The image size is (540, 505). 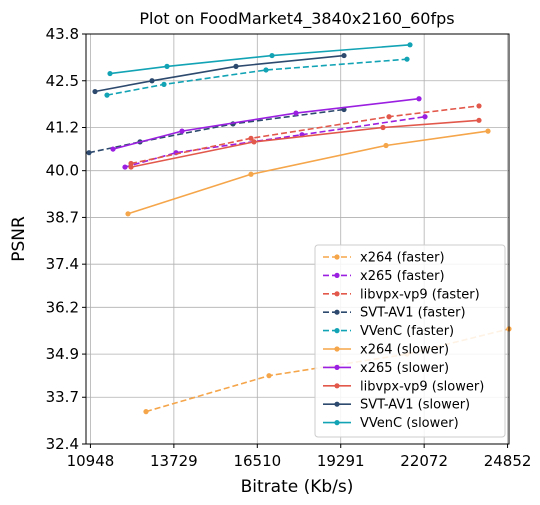 What do you see at coordinates (62, 307) in the screenshot?
I see `y-tick-label: 36.2` at bounding box center [62, 307].